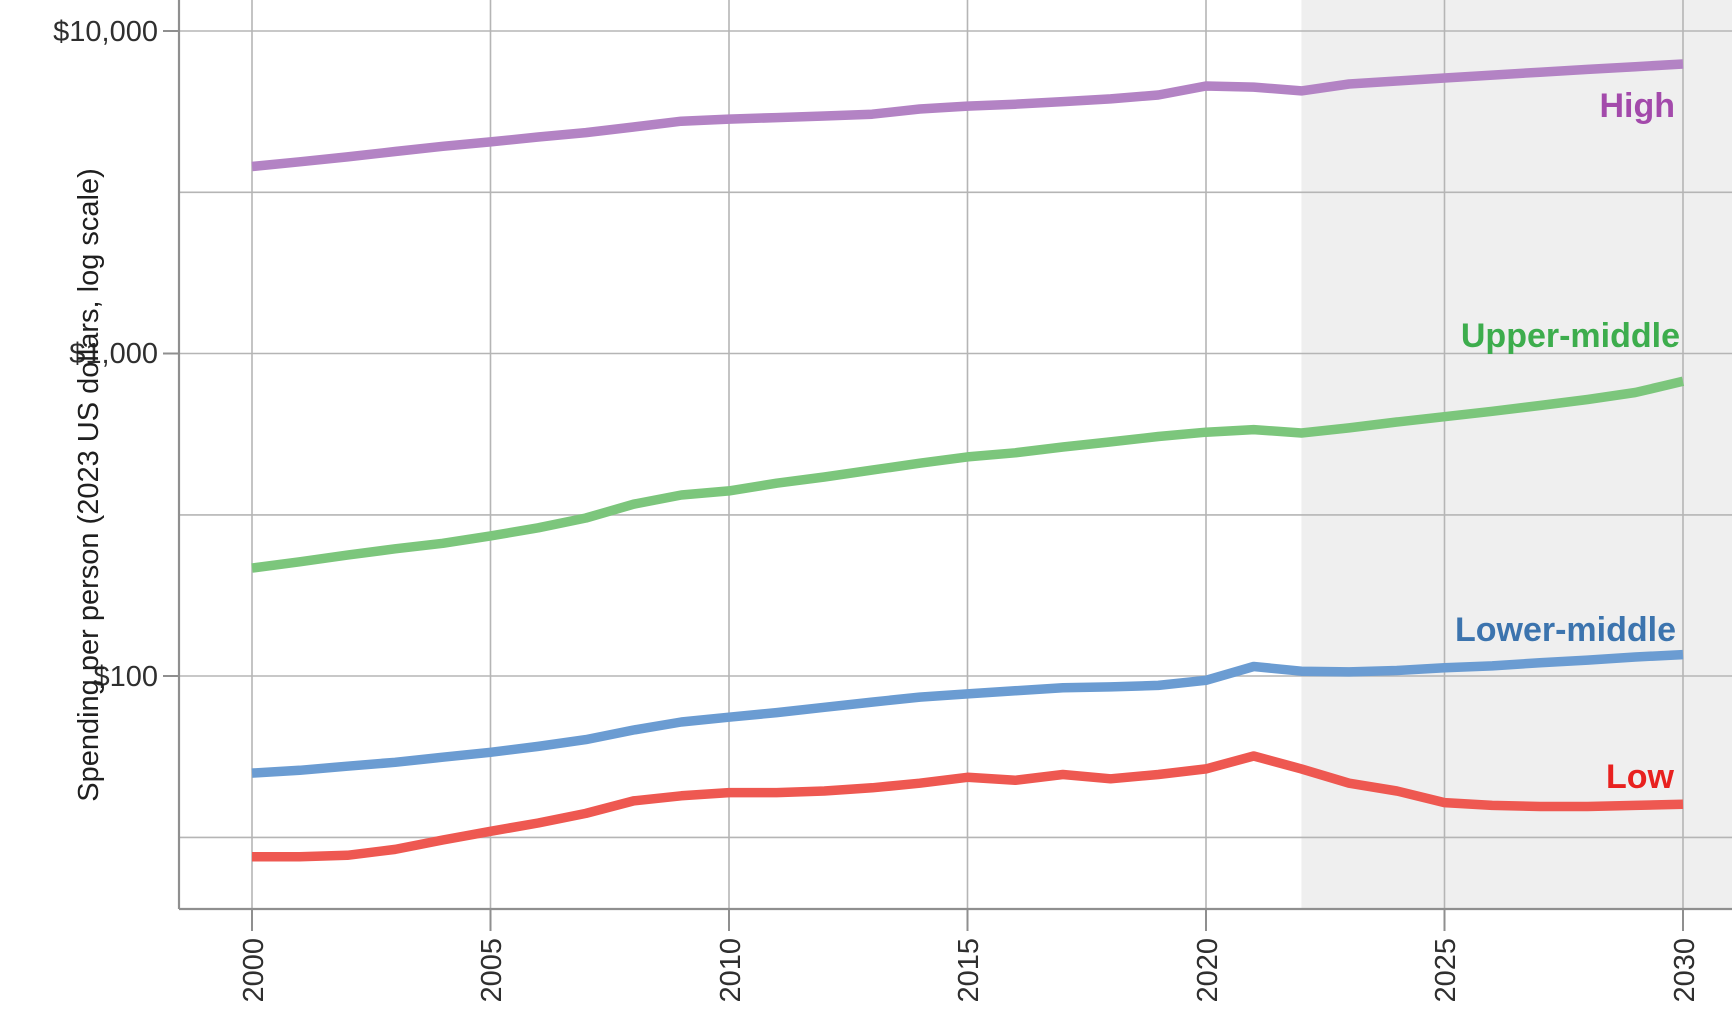 The image size is (1732, 1023). Describe the element at coordinates (731, 970) in the screenshot. I see `x-tick-label-2010: 2010` at that location.